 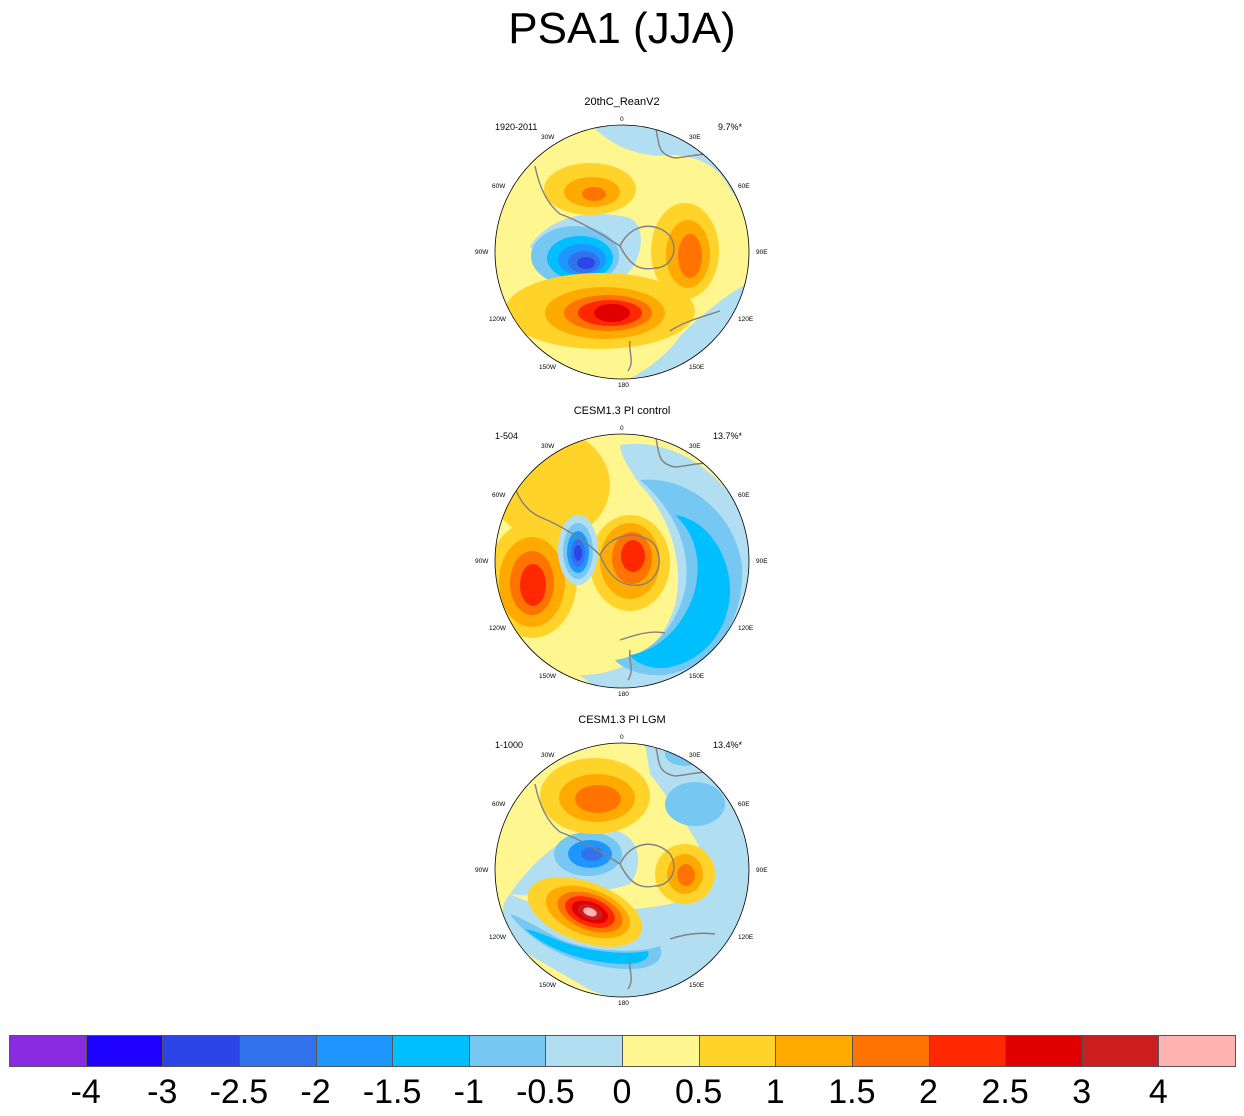 I want to click on variance-label: 13.7%*, so click(x=727, y=436).